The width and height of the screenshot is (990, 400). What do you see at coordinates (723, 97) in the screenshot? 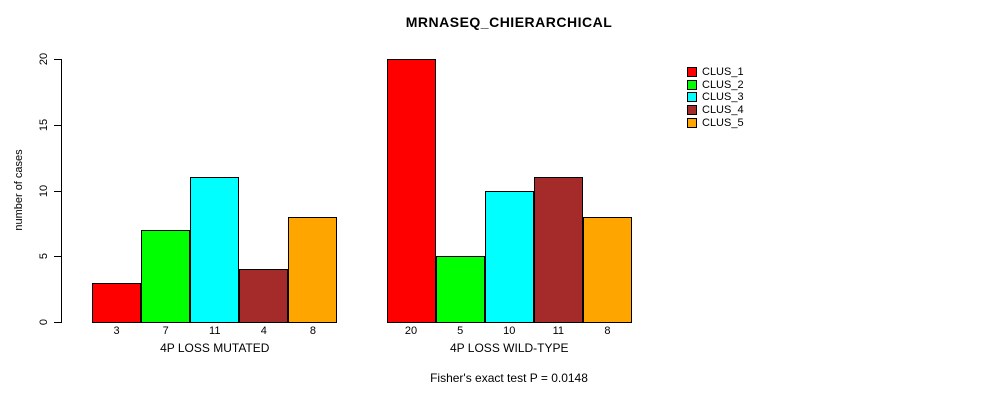
I see `legend-label: CLUS_3` at bounding box center [723, 97].